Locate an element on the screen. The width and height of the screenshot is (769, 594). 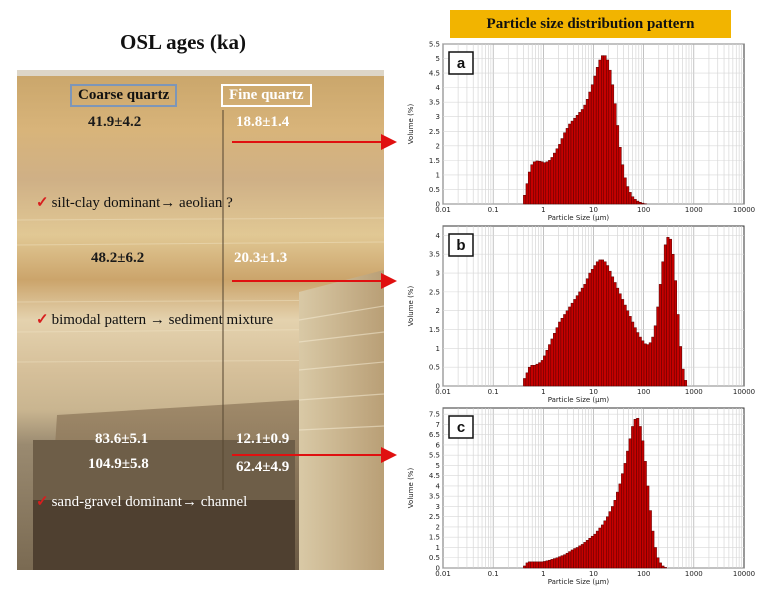
x-tick-label: 10 is located at coordinates (593, 210).